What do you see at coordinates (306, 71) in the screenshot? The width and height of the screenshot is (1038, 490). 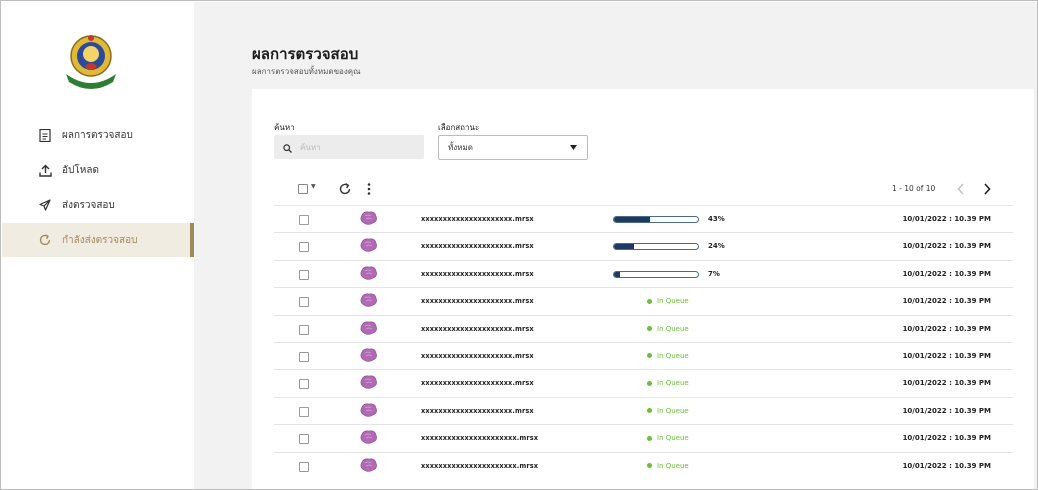 I see `page-subtitle: ผลการตรวจสอบทั้งหมดของคุณ` at bounding box center [306, 71].